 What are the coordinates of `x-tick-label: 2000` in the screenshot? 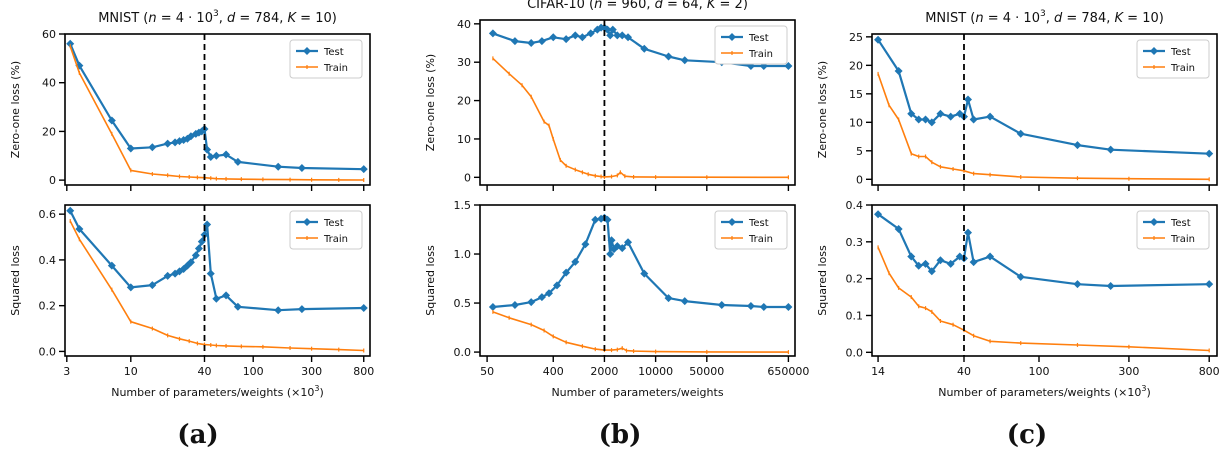 It's located at (604, 371).